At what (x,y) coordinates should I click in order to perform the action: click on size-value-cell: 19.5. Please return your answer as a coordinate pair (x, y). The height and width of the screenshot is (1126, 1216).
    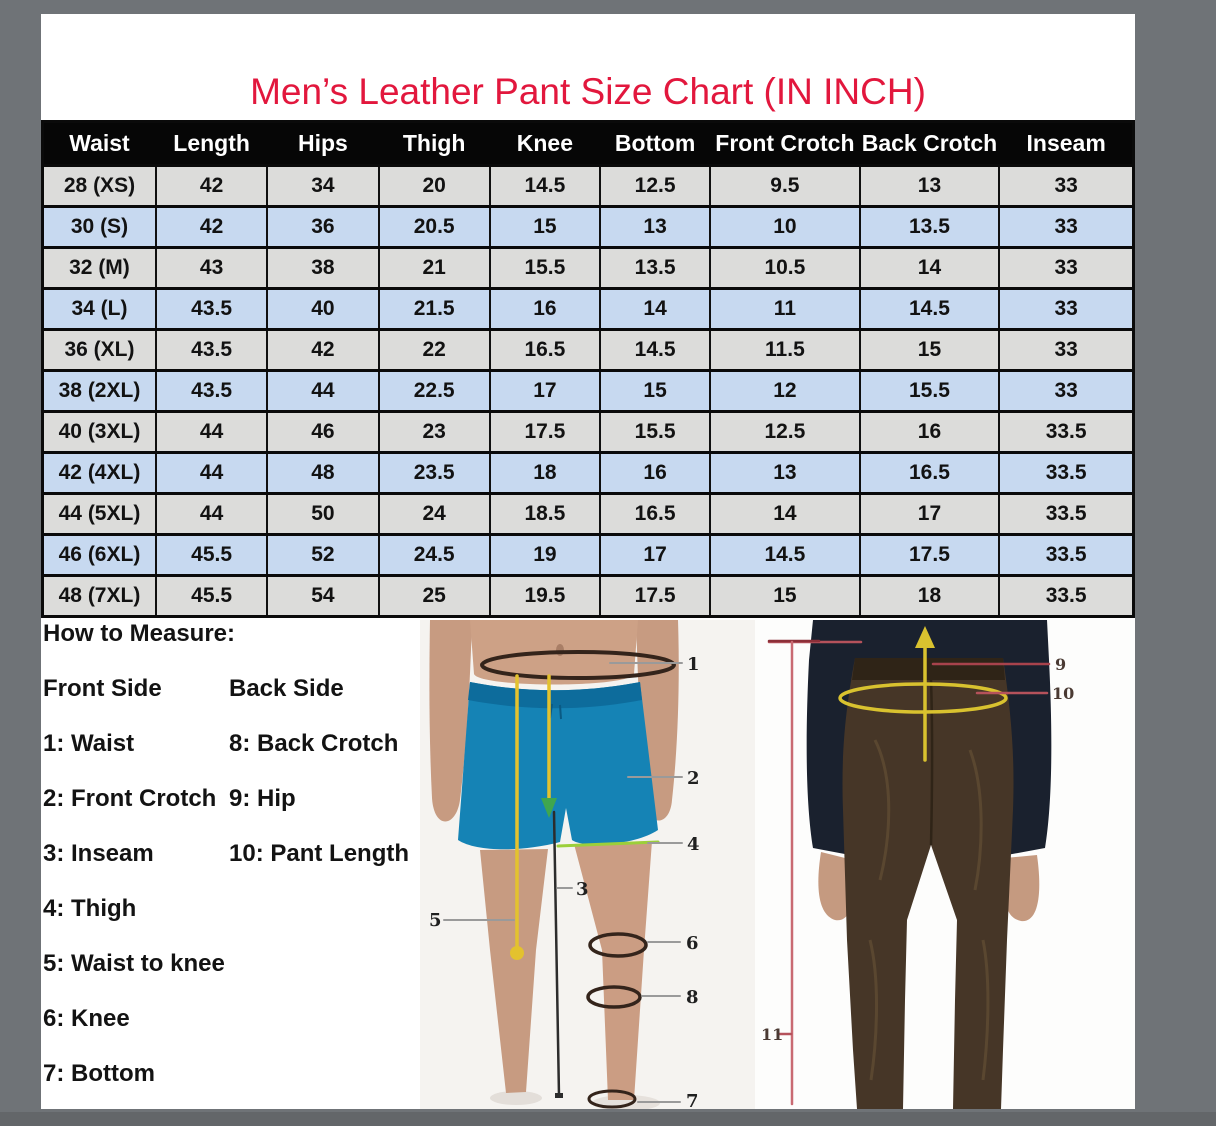
    Looking at the image, I should click on (544, 596).